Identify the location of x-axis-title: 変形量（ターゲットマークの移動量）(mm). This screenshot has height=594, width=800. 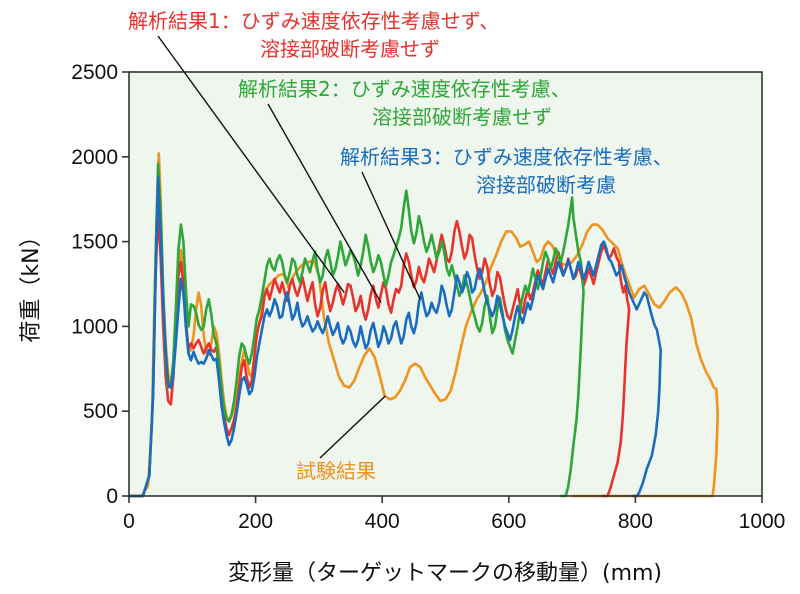
(445, 573).